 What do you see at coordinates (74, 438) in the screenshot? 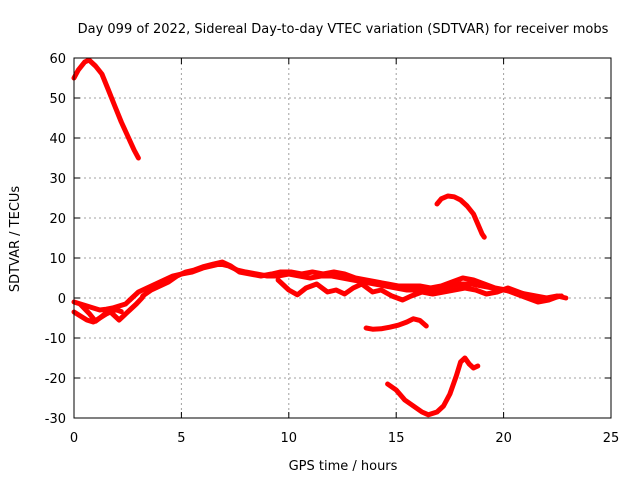
I see `x-tick-label: 0` at bounding box center [74, 438].